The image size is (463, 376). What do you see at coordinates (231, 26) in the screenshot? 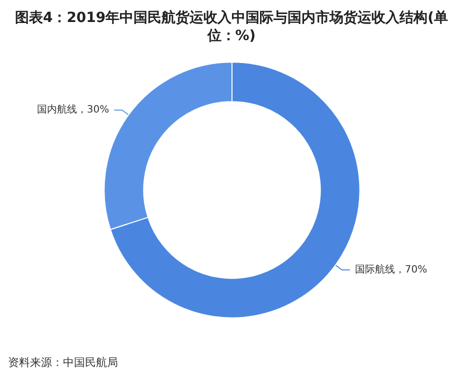
I see `chart-title: 图表4：2019年中国民航货运收入中国际与国内市场货运收入结构(单位：%)` at bounding box center [231, 26].